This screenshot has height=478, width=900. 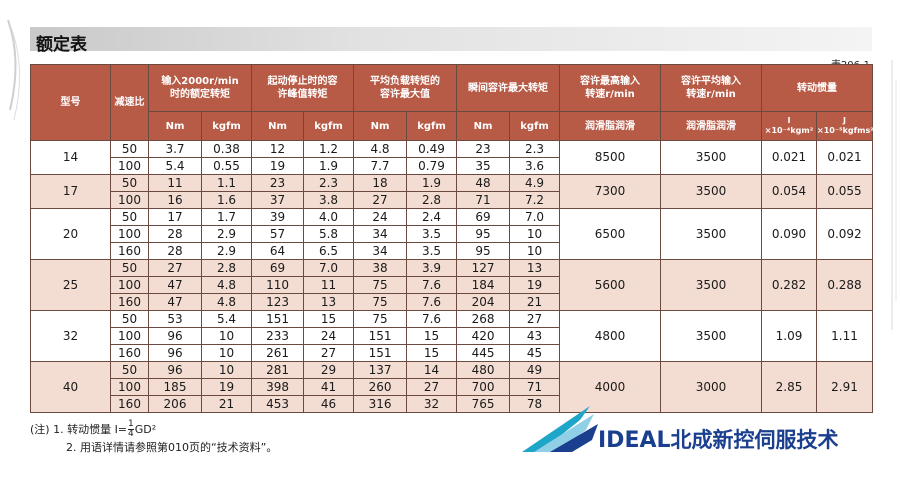 I want to click on value-cell: 2.8, so click(x=226, y=268).